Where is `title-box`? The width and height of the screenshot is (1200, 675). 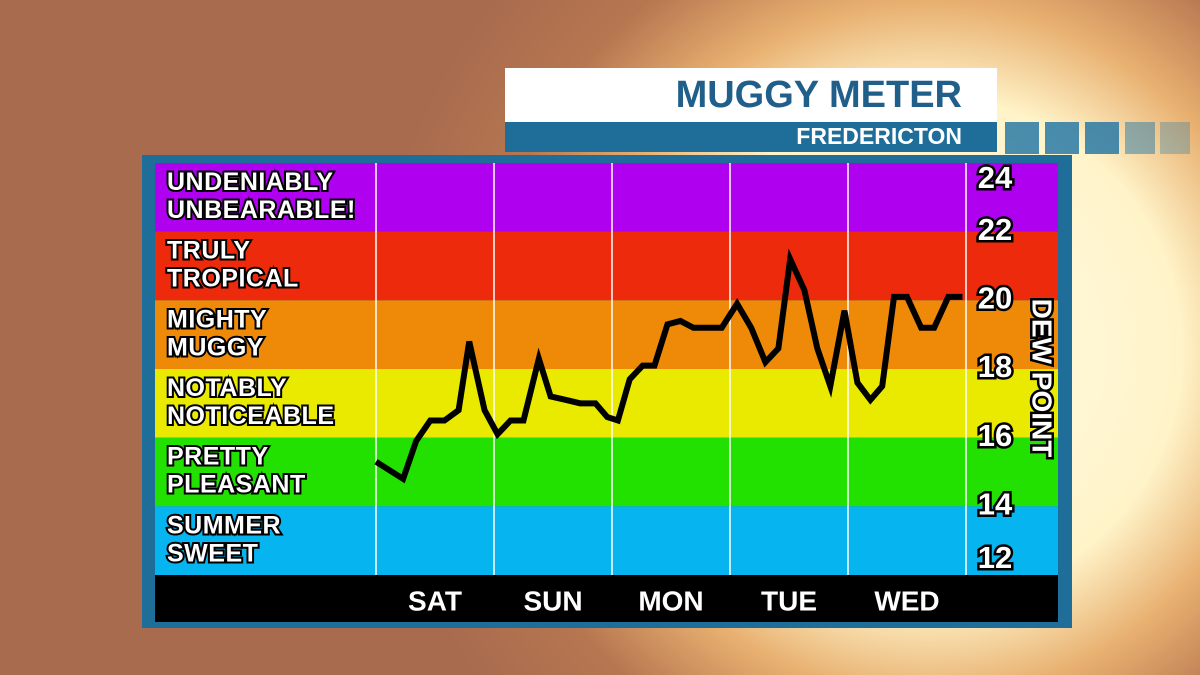 title-box is located at coordinates (751, 96).